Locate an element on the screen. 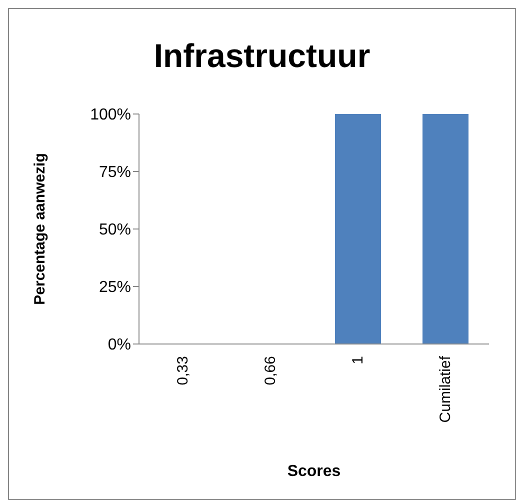 This screenshot has height=500, width=516. y-tick-label: 0% is located at coordinates (119, 345).